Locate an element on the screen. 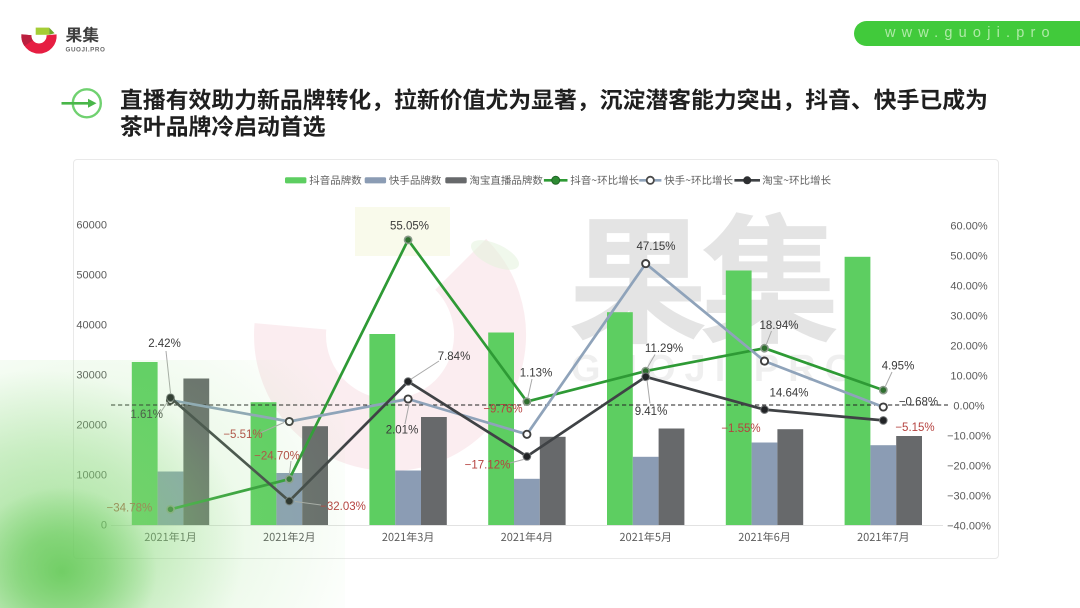  svg-text: −9.76% is located at coordinates (502, 410).